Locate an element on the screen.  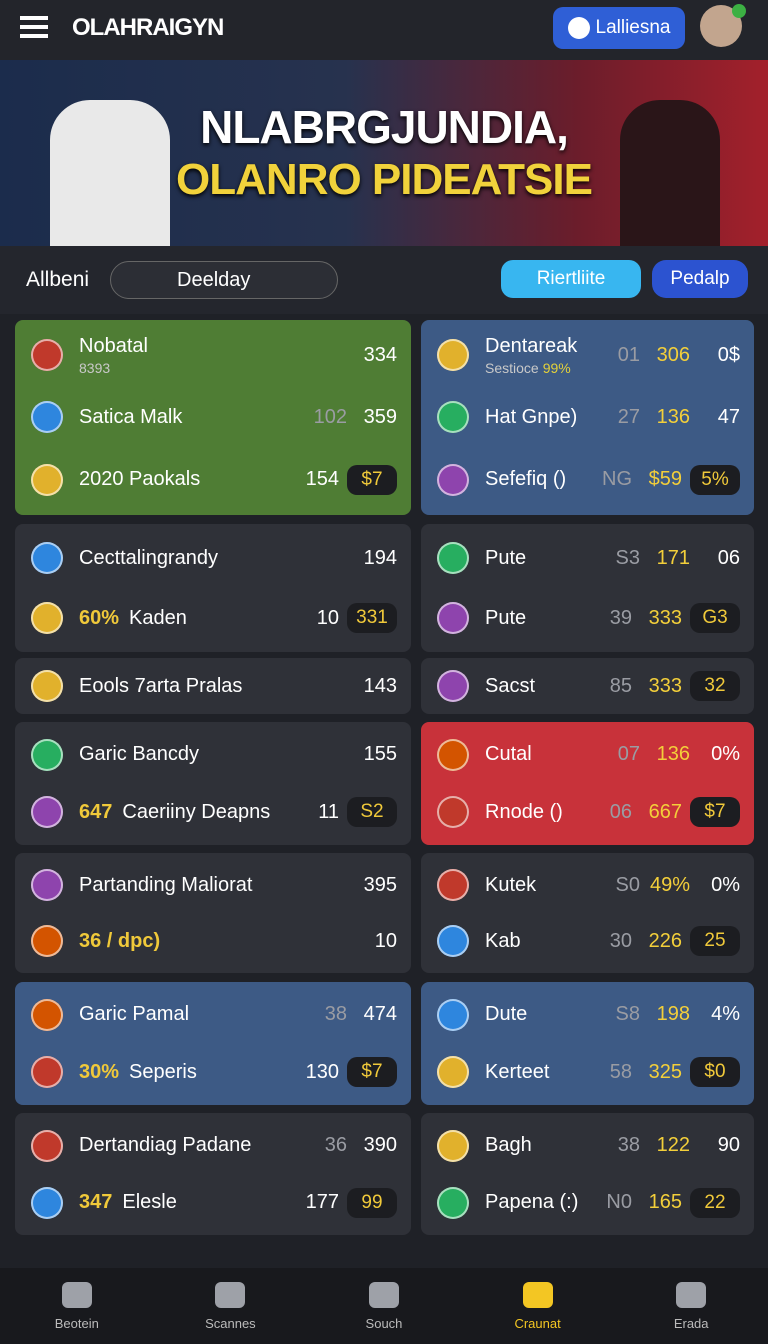
stat-value: 390 is located at coordinates (380, 1145).